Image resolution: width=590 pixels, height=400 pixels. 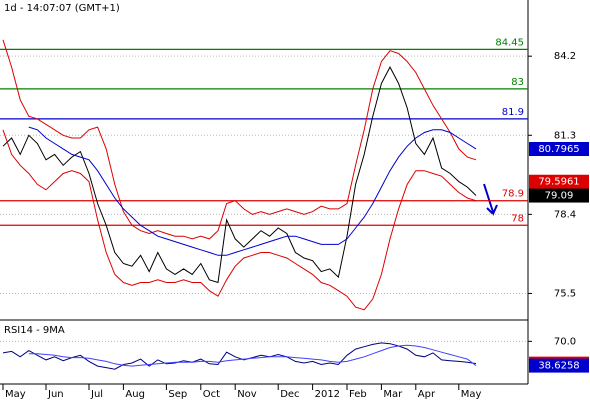 I want to click on y-tick-label: 78.4, so click(x=565, y=214).